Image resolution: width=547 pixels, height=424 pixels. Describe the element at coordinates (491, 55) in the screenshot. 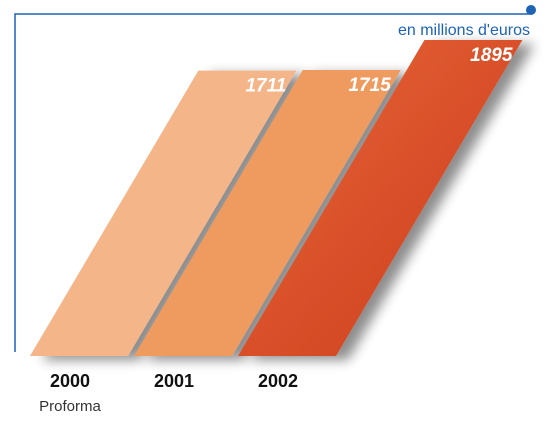

I see `value-label: 1895` at that location.